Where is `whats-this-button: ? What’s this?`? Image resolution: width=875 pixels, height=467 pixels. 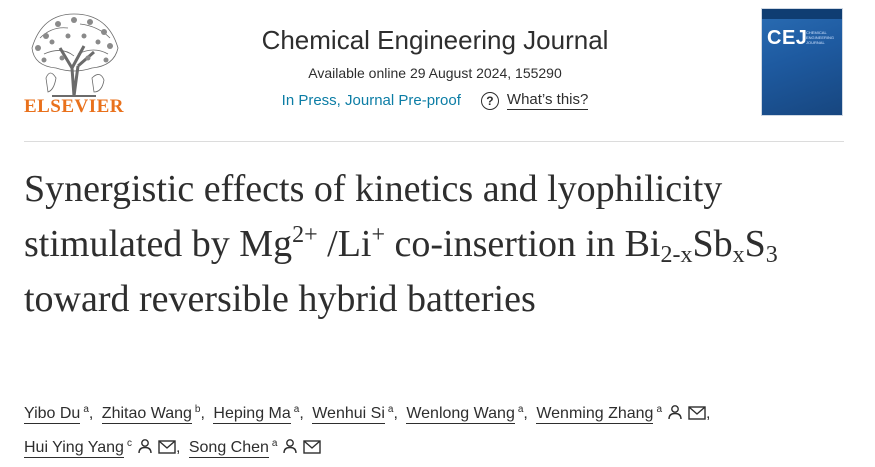
whats-this-button: ? What’s this? is located at coordinates (534, 100).